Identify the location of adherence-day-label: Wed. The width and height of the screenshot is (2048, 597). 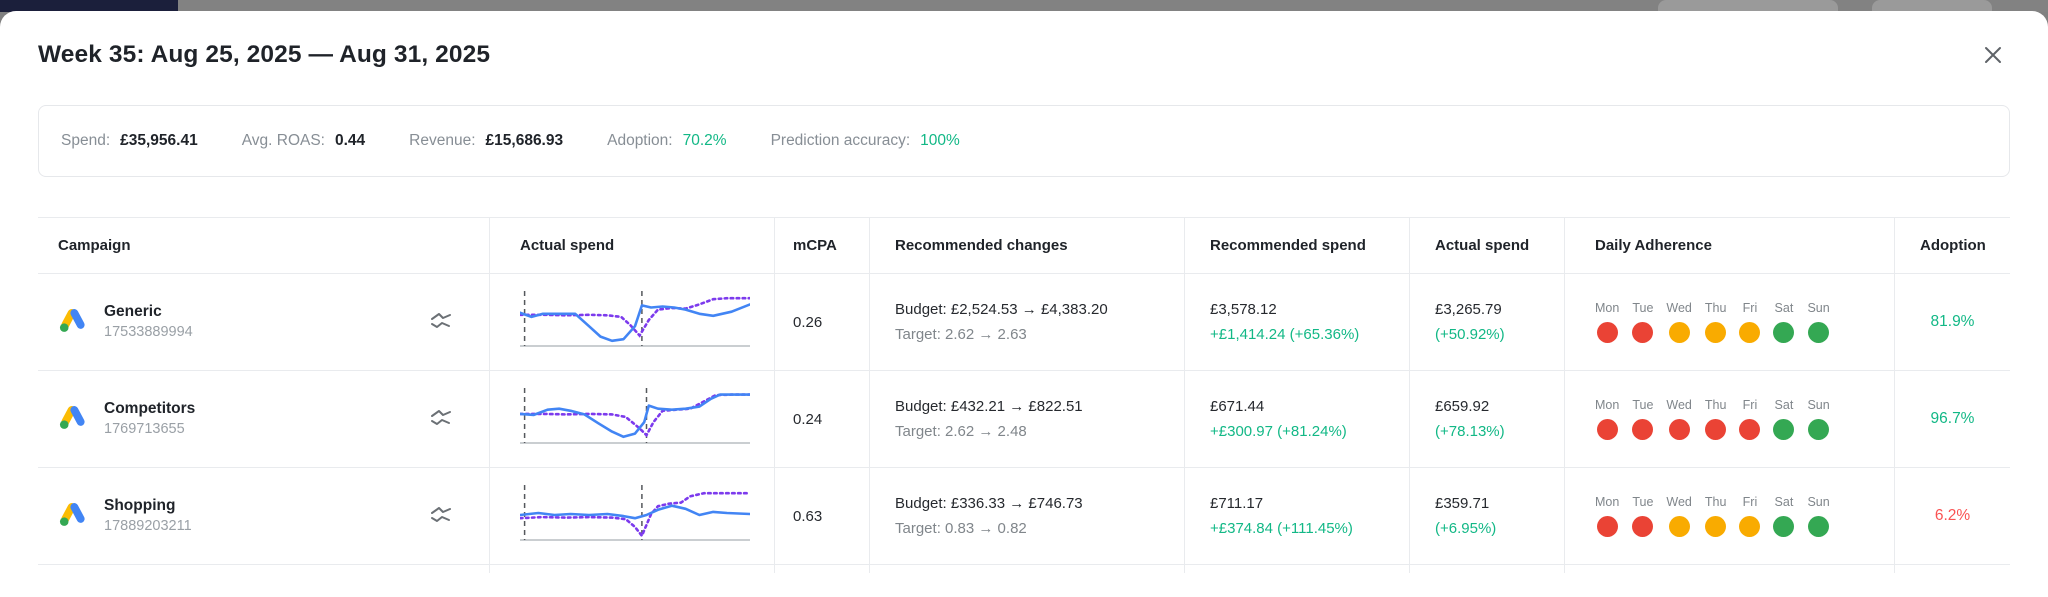
(1679, 308).